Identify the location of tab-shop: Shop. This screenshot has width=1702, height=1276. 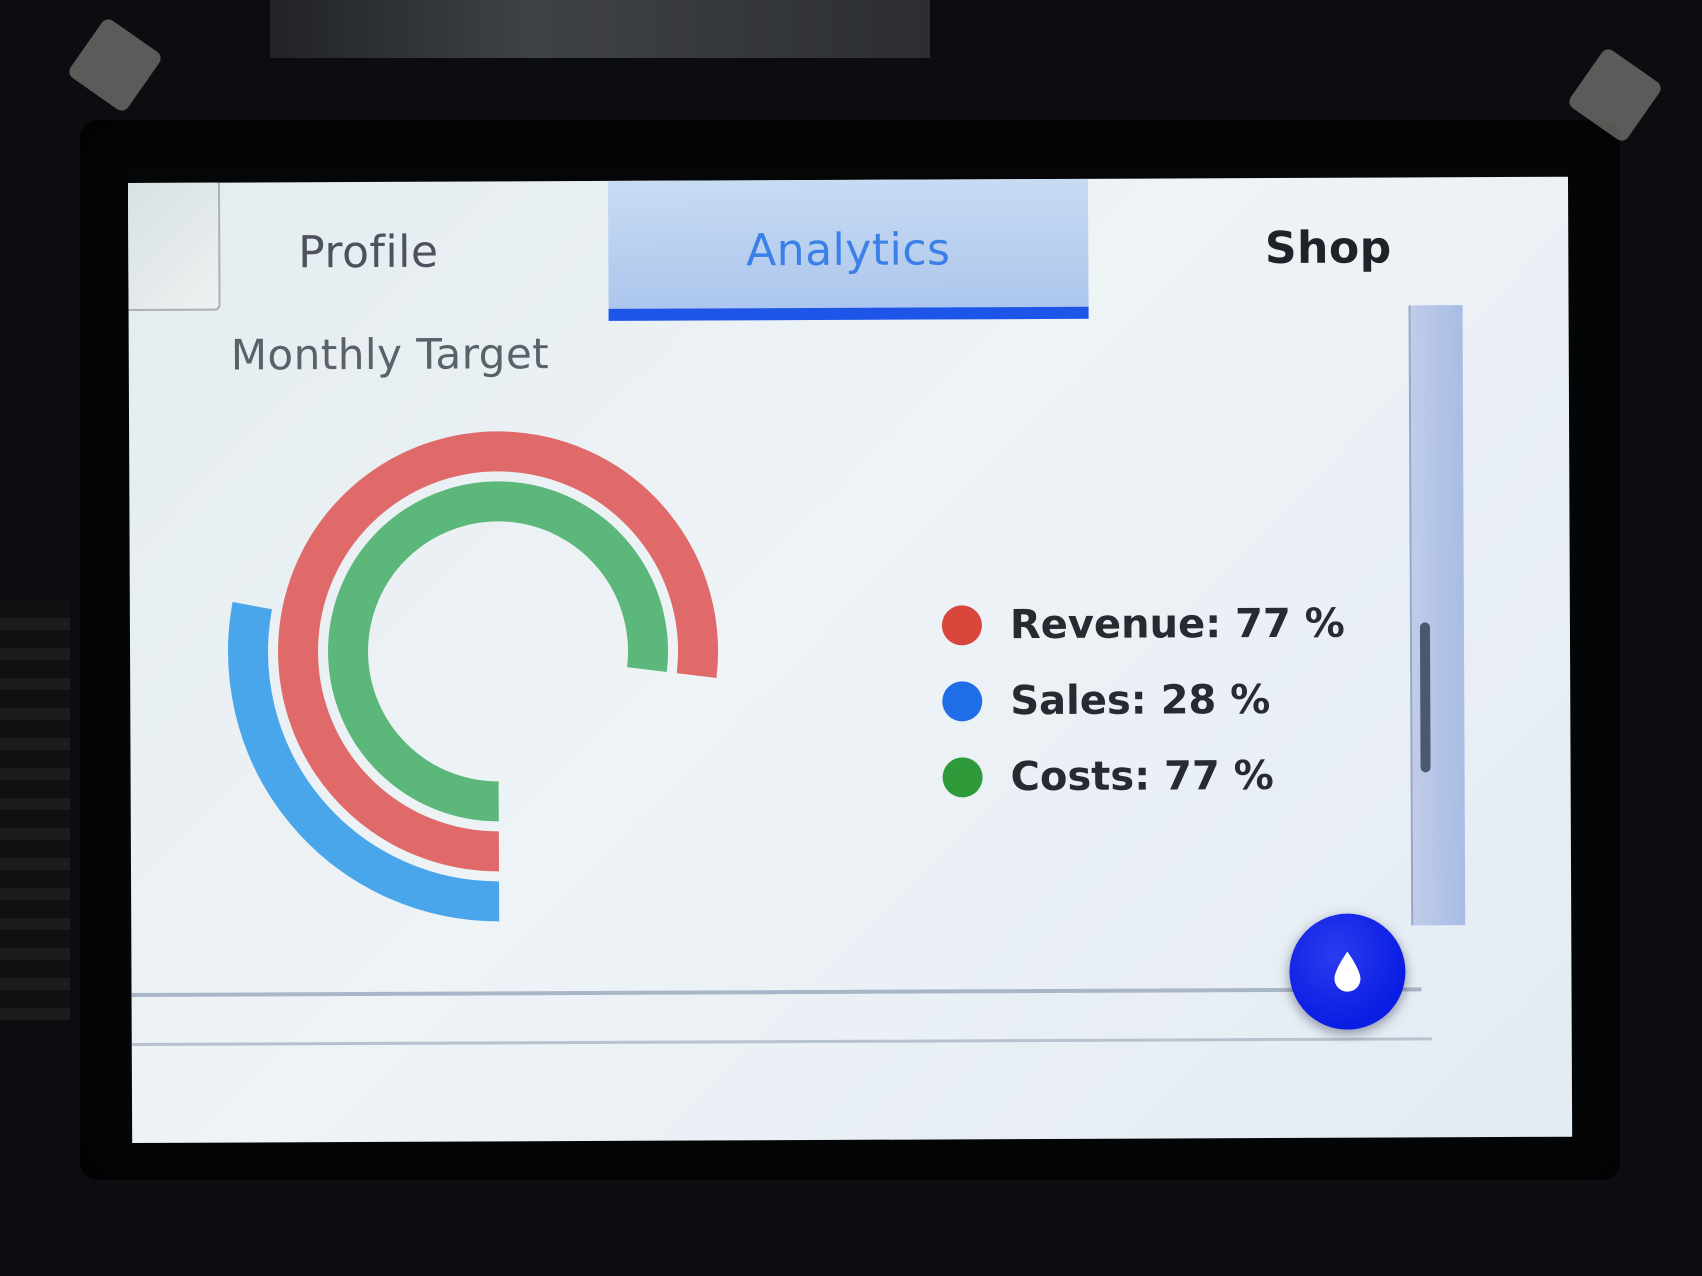
(1328, 248).